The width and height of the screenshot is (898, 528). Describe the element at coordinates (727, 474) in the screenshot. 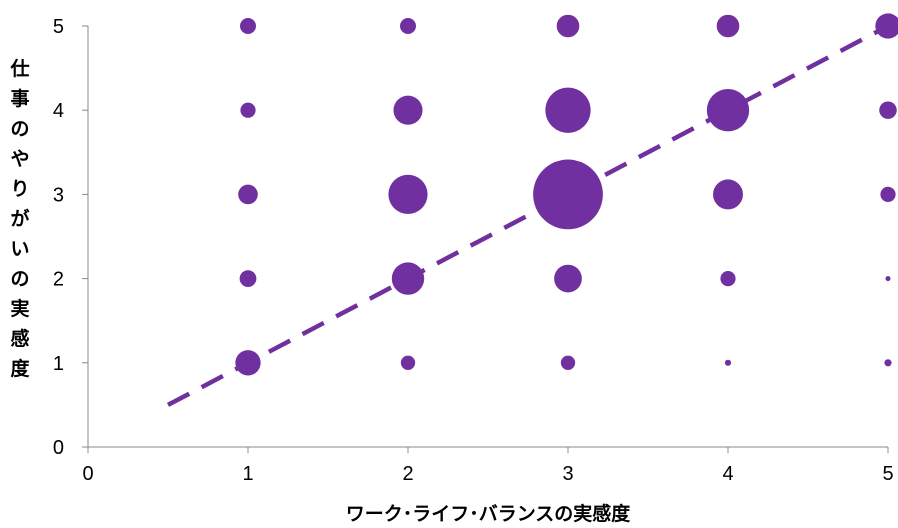

I see `x-tick-label: 4` at that location.